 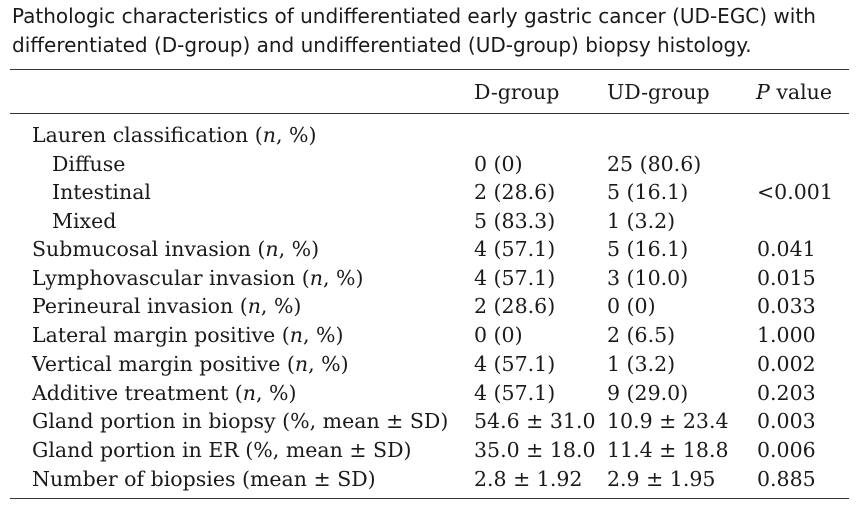 I want to click on row-label: Lateral margin positive (n, %), so click(x=188, y=335).